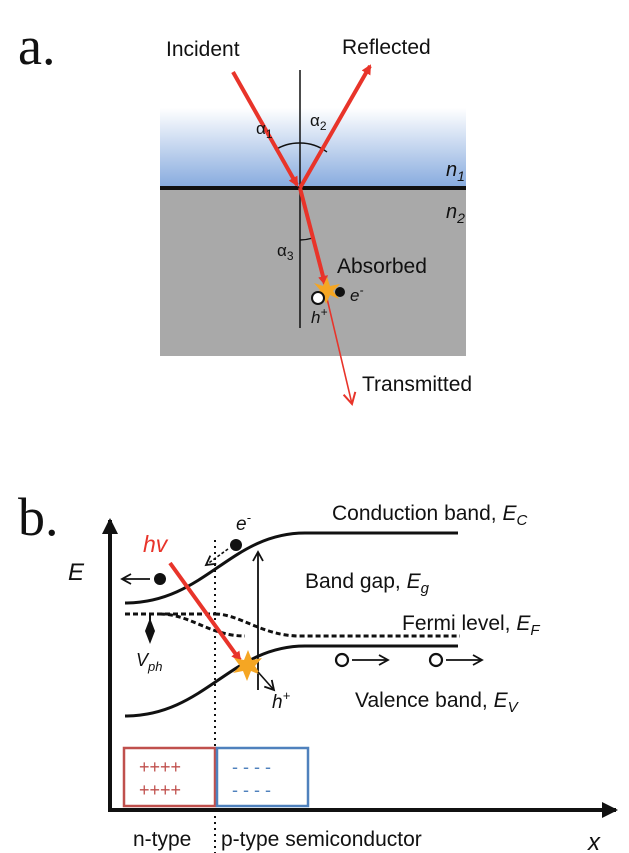 The height and width of the screenshot is (853, 629). What do you see at coordinates (367, 583) in the screenshot?
I see `band-gap-label: Band gap, Eg` at bounding box center [367, 583].